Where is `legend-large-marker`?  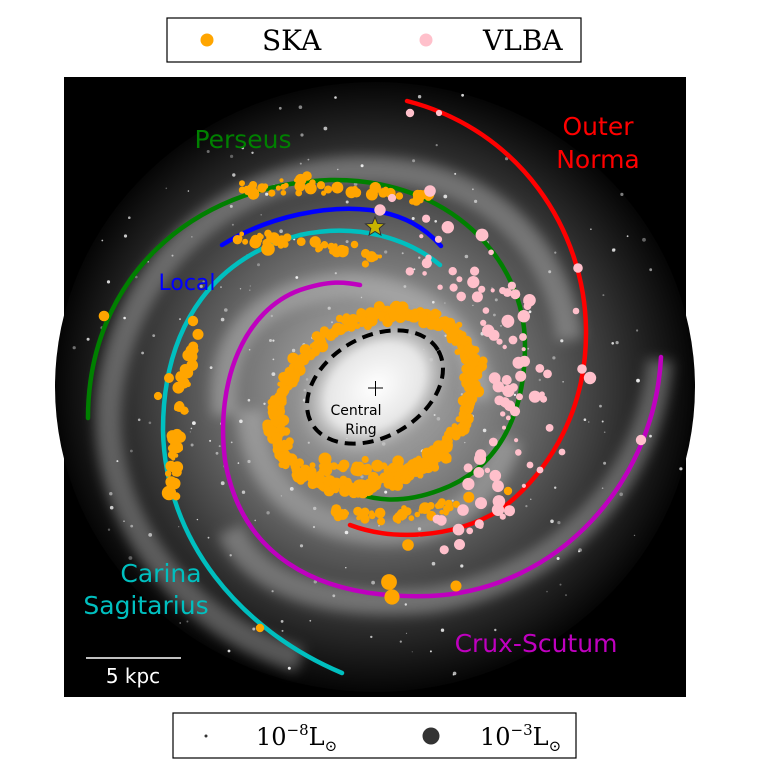
legend-large-marker is located at coordinates (431, 736).